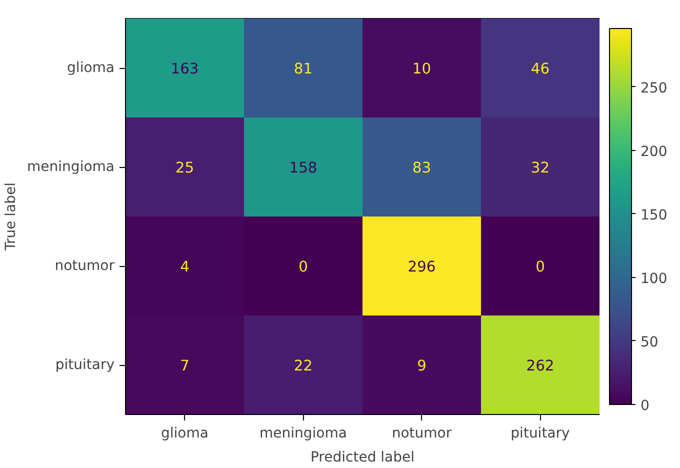 This screenshot has height=468, width=680. I want to click on x-tick-label: pituitary, so click(540, 434).